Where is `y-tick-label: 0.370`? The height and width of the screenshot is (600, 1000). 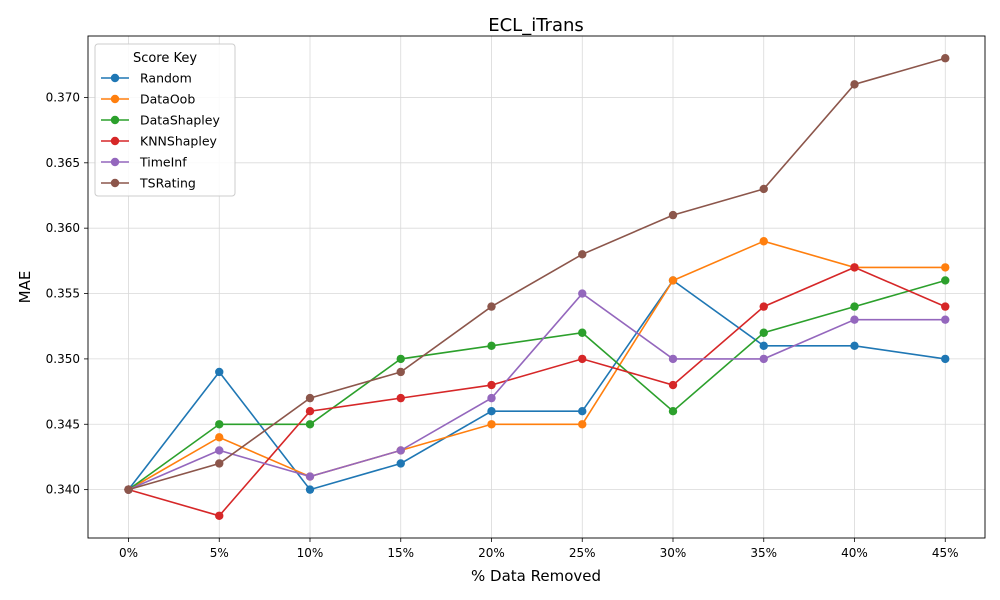 y-tick-label: 0.370 is located at coordinates (63, 97).